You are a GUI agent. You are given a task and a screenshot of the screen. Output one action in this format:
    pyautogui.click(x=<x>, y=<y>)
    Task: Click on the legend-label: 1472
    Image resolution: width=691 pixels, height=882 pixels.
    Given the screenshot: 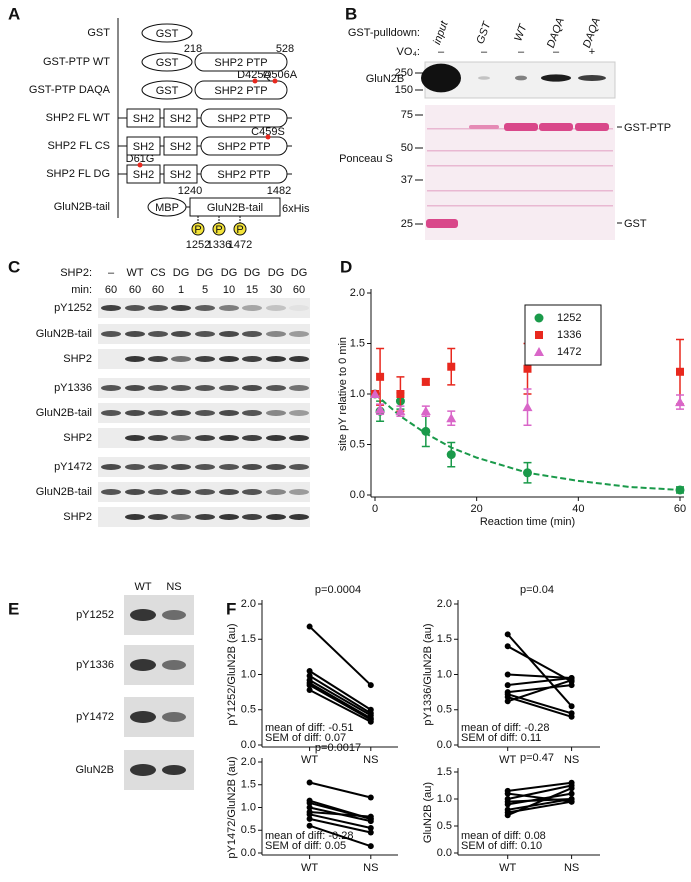 What is the action you would take?
    pyautogui.click(x=569, y=352)
    